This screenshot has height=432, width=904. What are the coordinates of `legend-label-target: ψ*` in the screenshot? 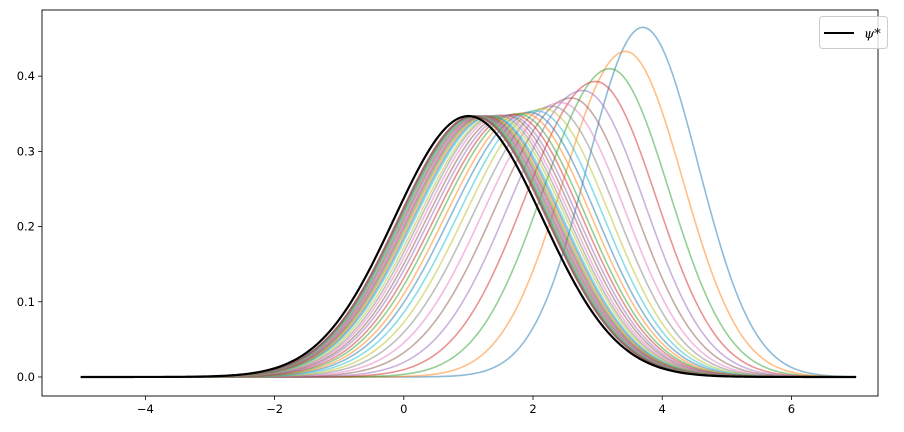 It's located at (872, 34).